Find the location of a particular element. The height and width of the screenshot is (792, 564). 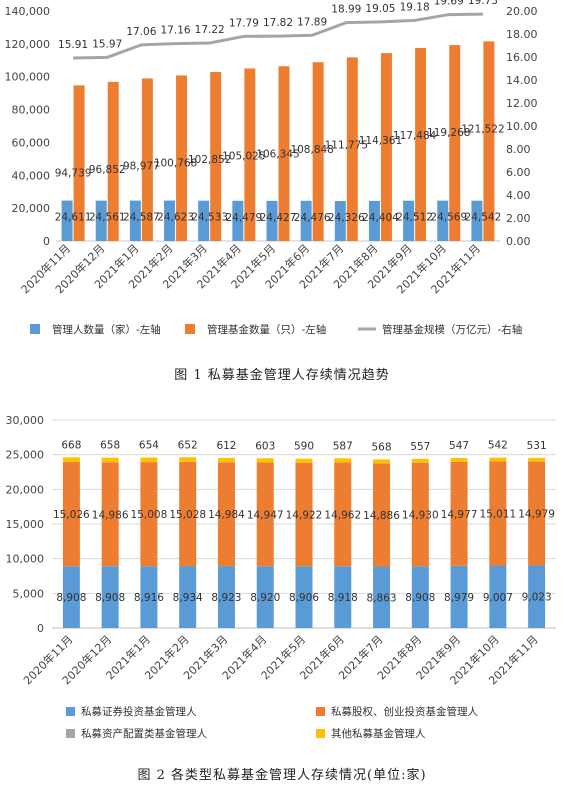

label-funds: 121,522 is located at coordinates (482, 129).